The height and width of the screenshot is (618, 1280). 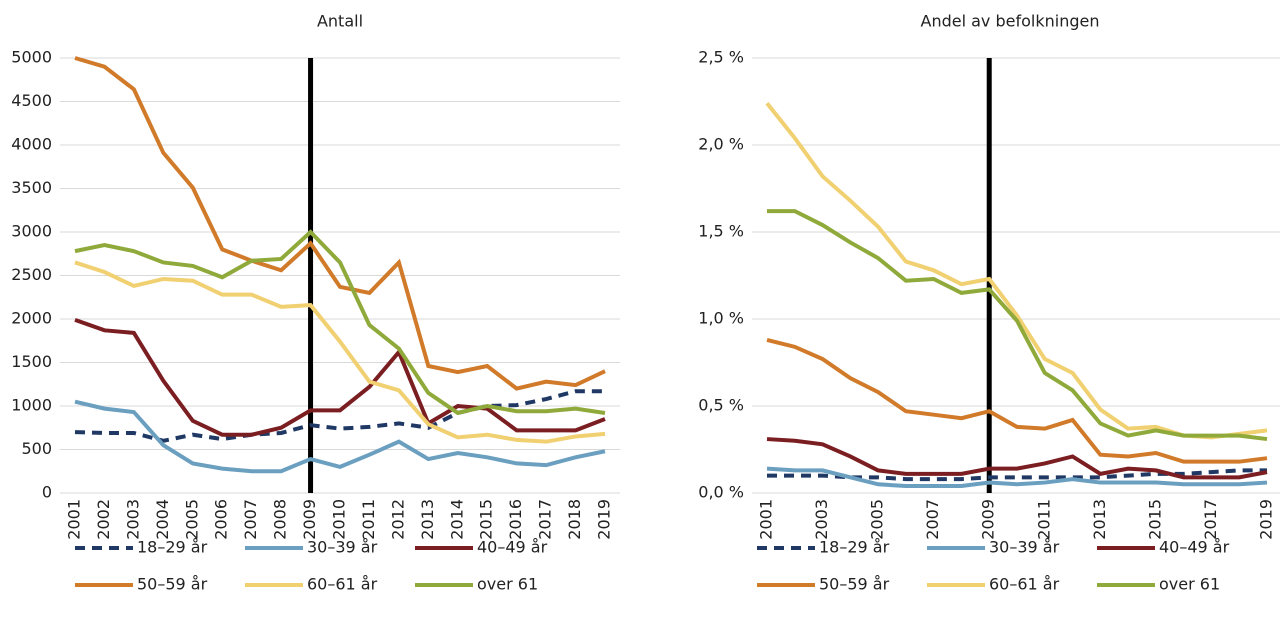 What do you see at coordinates (31, 231) in the screenshot?
I see `y-tick-label: 3000` at bounding box center [31, 231].